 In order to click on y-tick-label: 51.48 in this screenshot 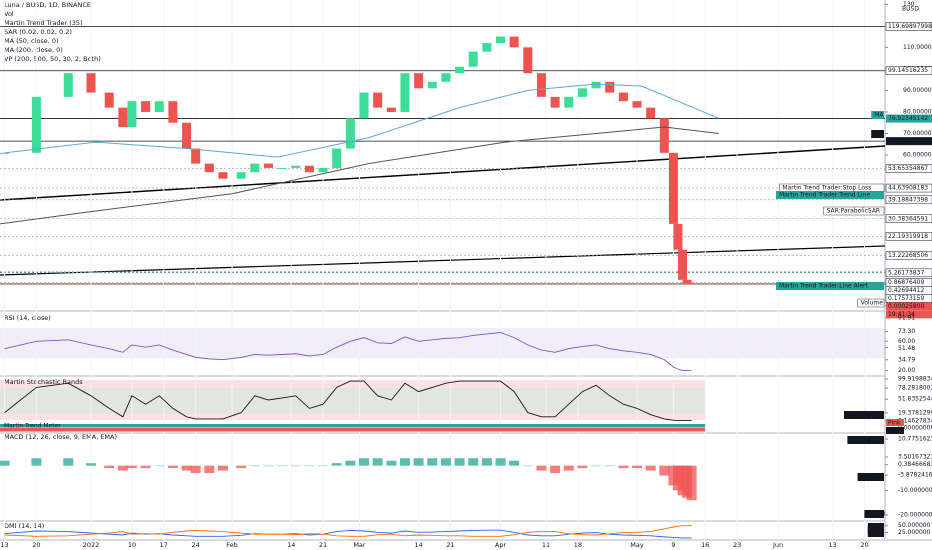, I will do `click(906, 348)`.